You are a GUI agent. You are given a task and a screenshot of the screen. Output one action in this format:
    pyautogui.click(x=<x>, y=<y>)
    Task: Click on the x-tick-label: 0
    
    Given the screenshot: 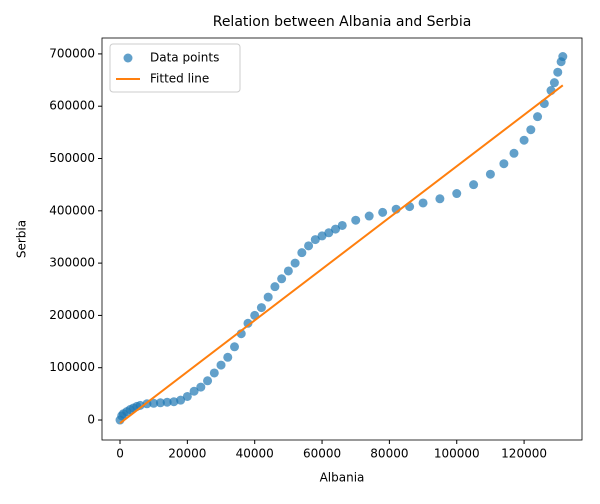 What is the action you would take?
    pyautogui.click(x=120, y=454)
    